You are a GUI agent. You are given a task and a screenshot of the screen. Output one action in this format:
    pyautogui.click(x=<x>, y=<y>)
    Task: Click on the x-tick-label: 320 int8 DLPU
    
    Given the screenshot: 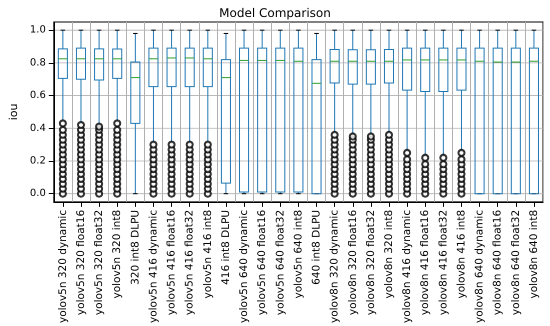 What is the action you would take?
    pyautogui.click(x=135, y=247)
    